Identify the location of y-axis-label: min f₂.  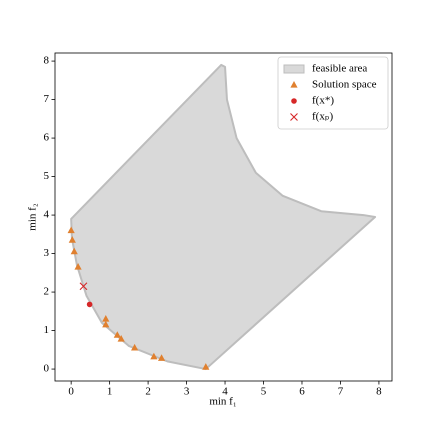
(33, 217).